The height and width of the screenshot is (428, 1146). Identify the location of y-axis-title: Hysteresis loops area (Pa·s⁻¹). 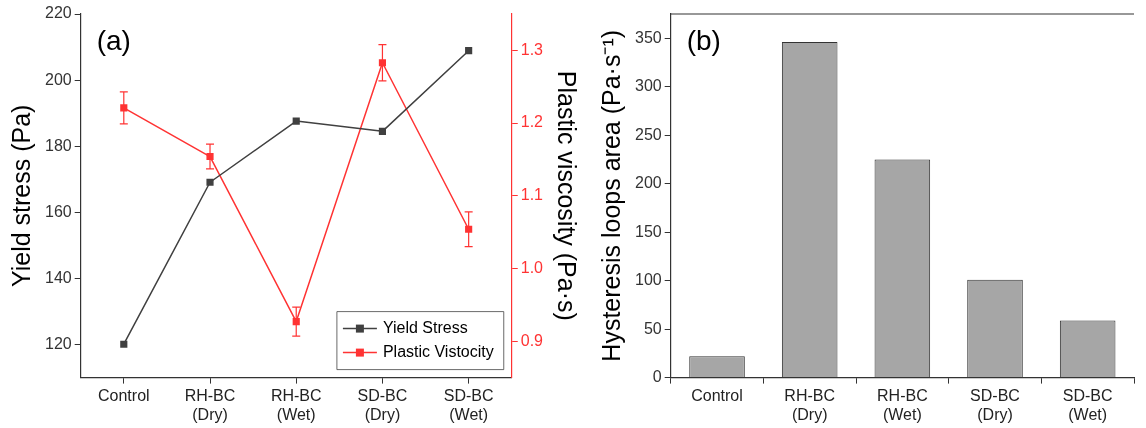
(610, 195).